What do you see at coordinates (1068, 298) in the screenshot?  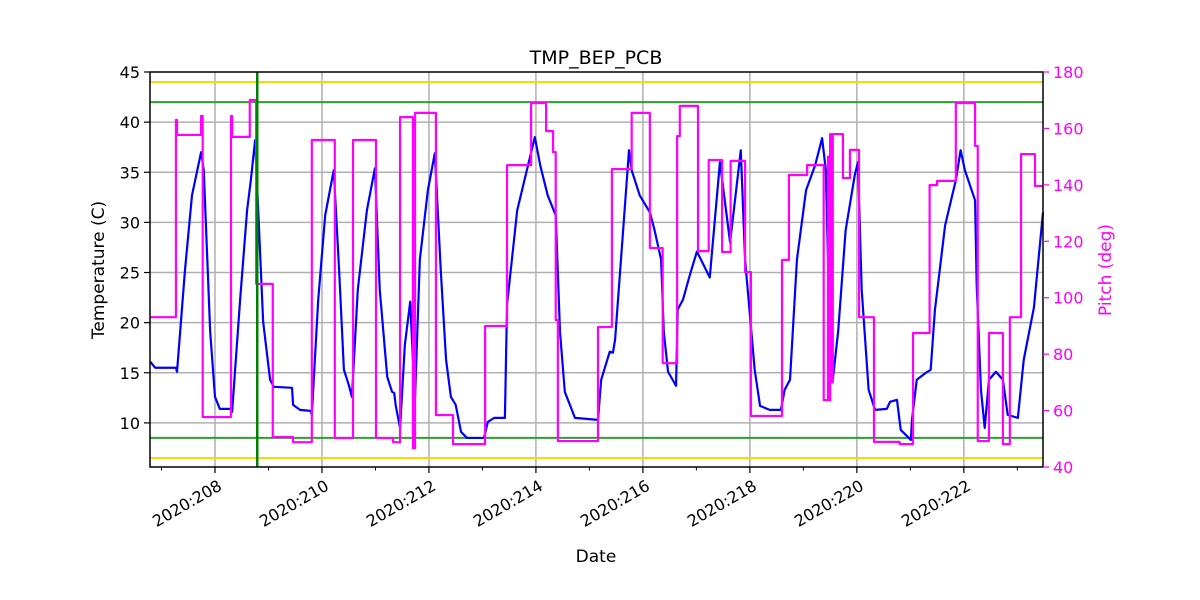 I see `y2-tick-label: 100` at bounding box center [1068, 298].